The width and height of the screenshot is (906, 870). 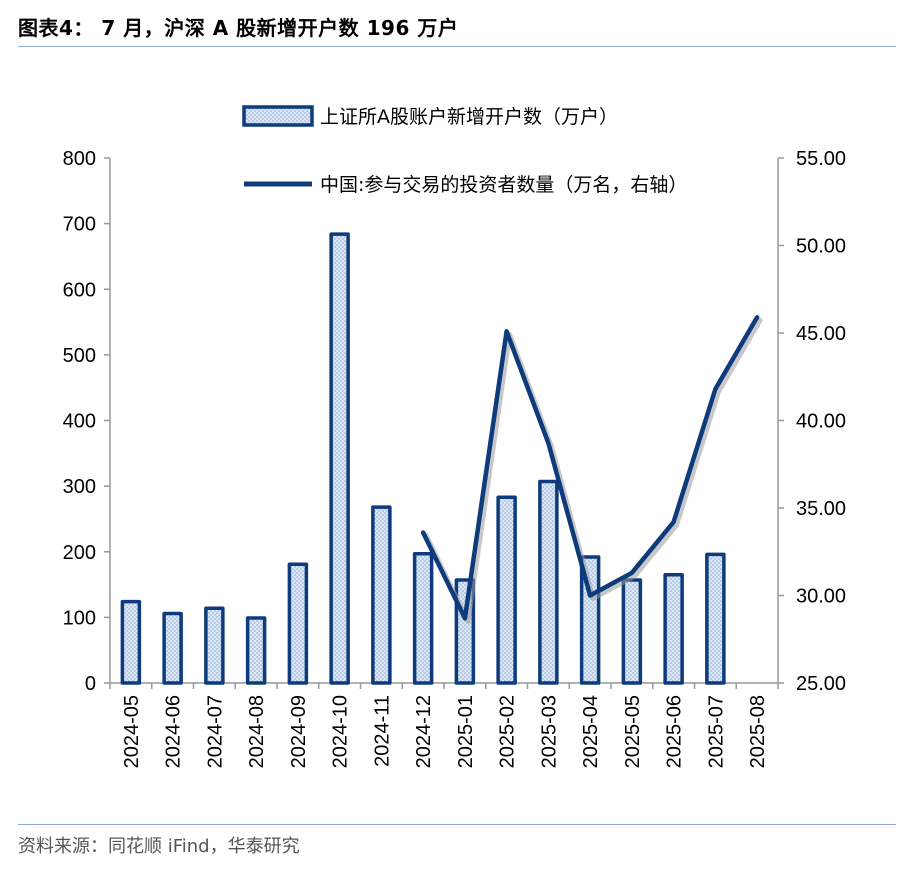 What do you see at coordinates (341, 731) in the screenshot?
I see `x-tick-label: 2024-10` at bounding box center [341, 731].